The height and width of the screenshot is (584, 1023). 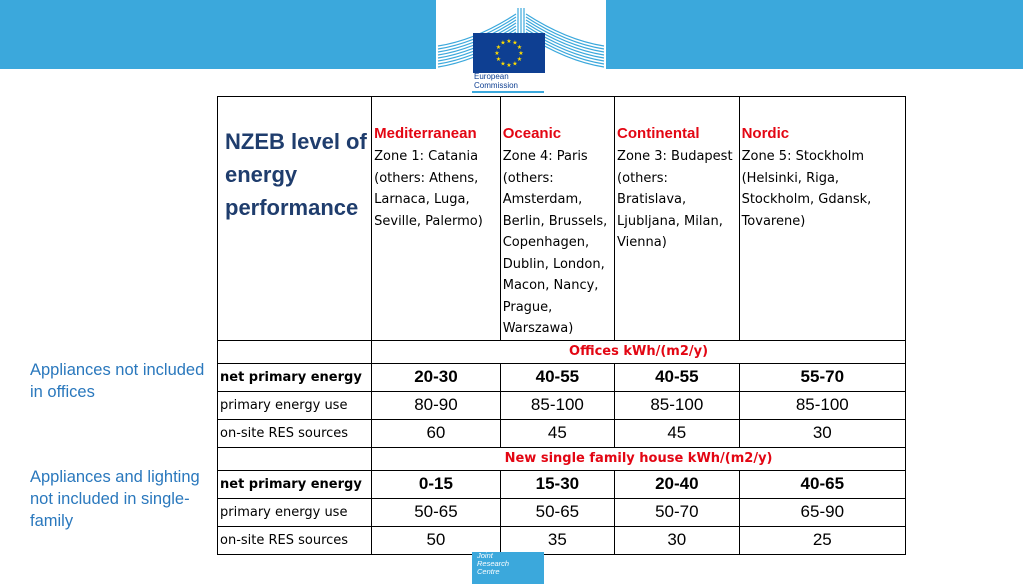 I want to click on logo-underline, so click(x=508, y=92).